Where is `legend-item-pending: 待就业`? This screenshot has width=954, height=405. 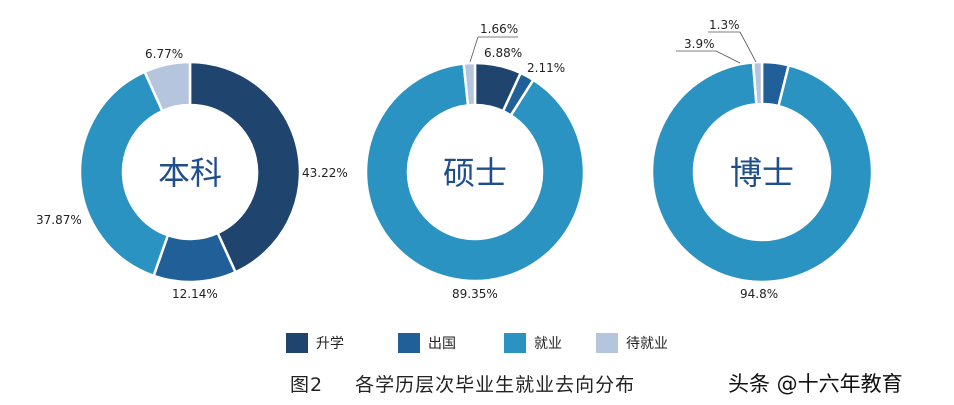 legend-item-pending: 待就业 is located at coordinates (632, 343).